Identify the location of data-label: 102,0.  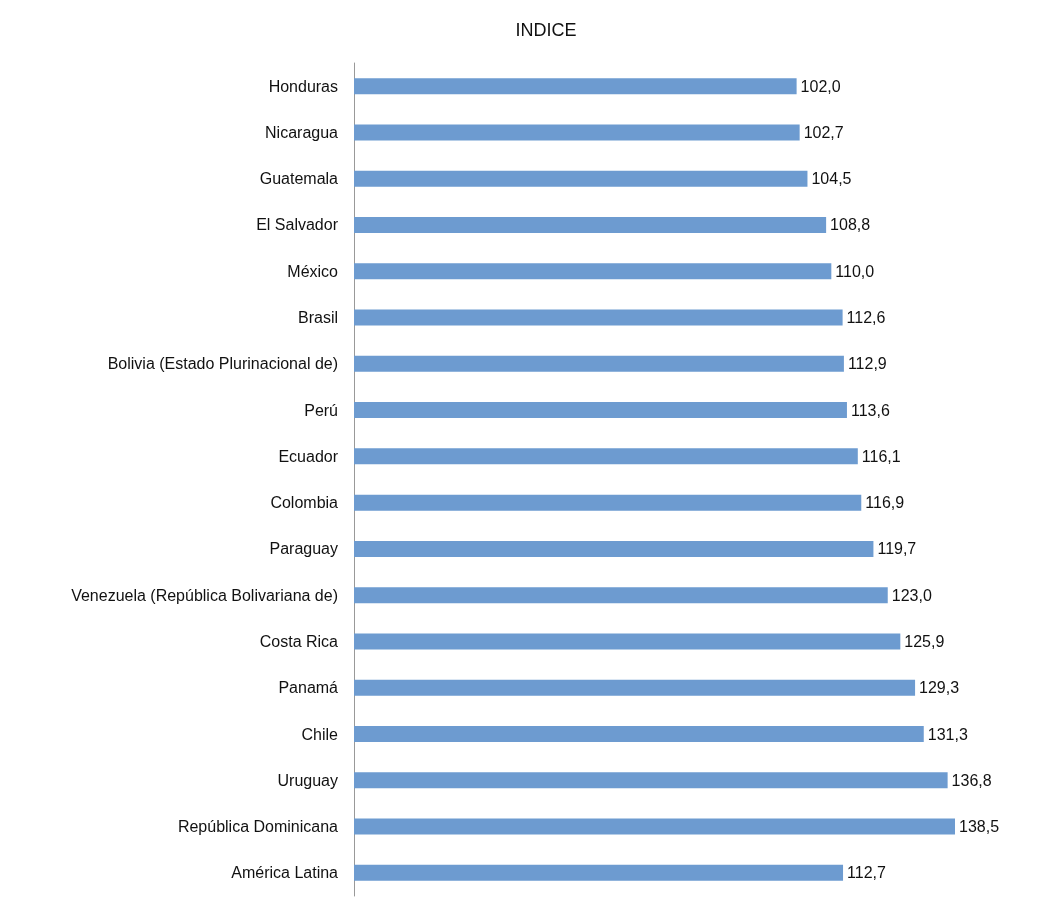
(820, 86).